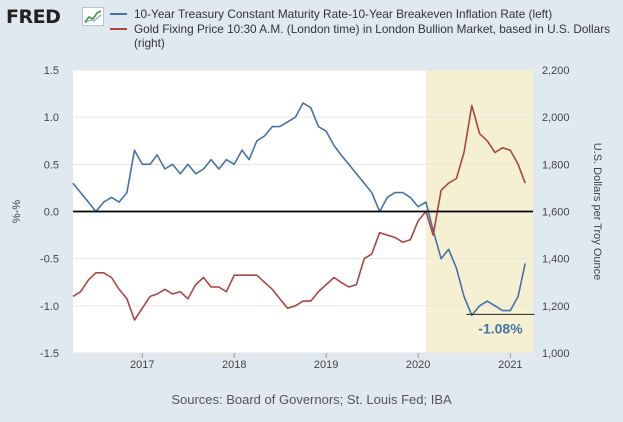  What do you see at coordinates (500, 328) in the screenshot?
I see `annotation-label: -1.08%` at bounding box center [500, 328].